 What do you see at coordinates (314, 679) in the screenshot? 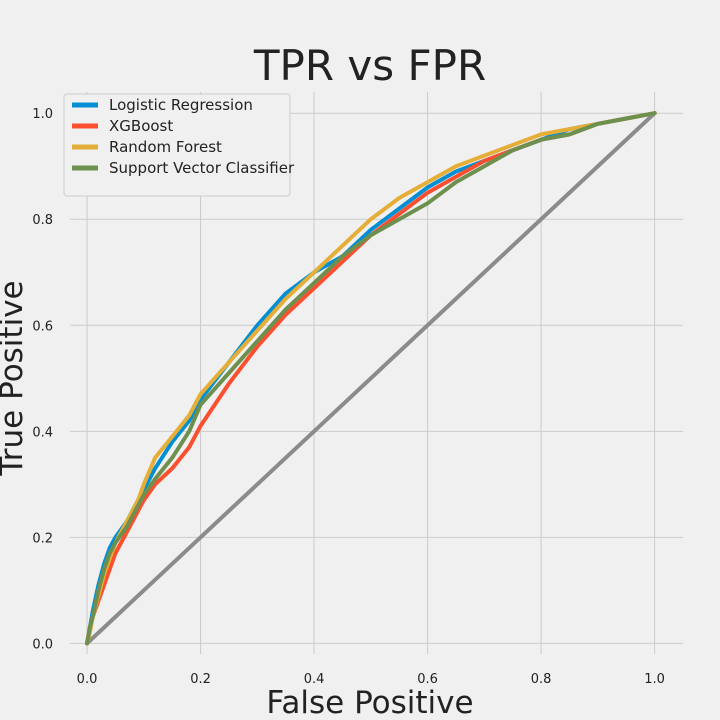
I see `x-tick-label: 0.4` at bounding box center [314, 679].